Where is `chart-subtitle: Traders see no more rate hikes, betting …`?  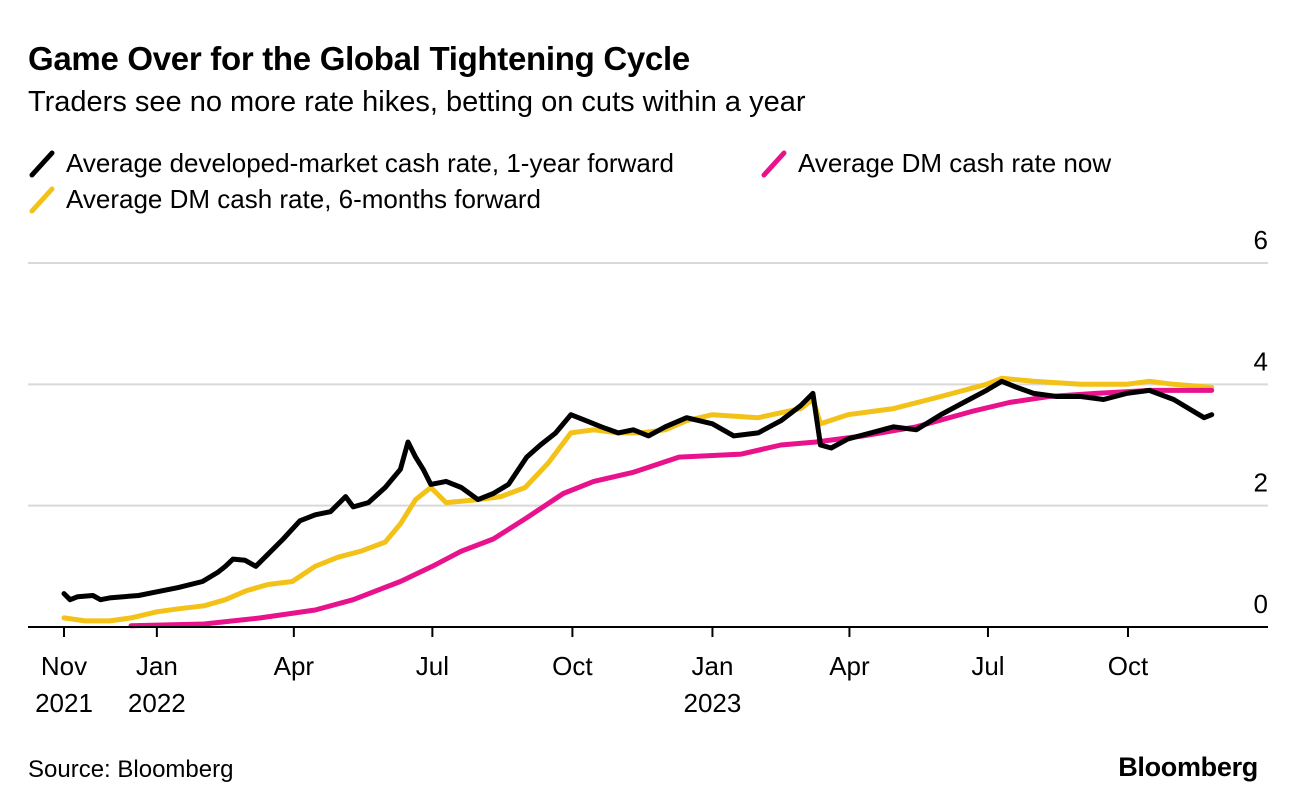
chart-subtitle: Traders see no more rate hikes, betting … is located at coordinates (417, 102).